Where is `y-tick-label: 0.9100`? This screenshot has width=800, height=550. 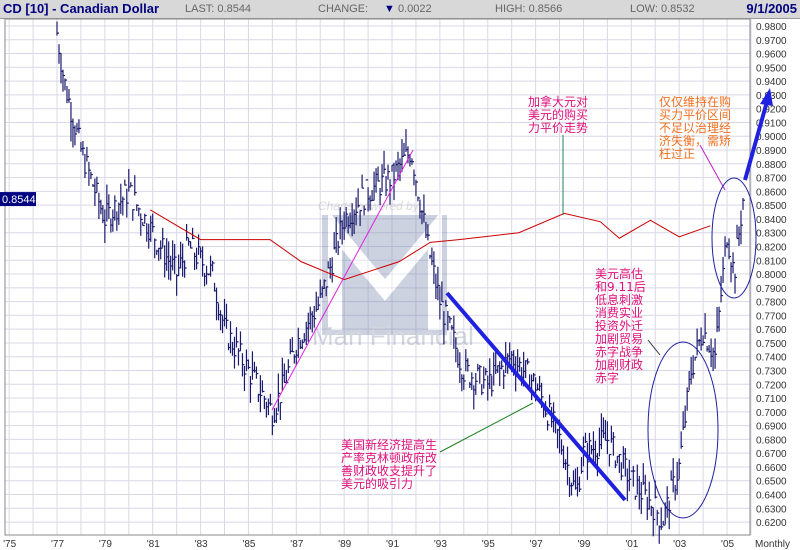
y-tick-label: 0.9100 is located at coordinates (771, 123).